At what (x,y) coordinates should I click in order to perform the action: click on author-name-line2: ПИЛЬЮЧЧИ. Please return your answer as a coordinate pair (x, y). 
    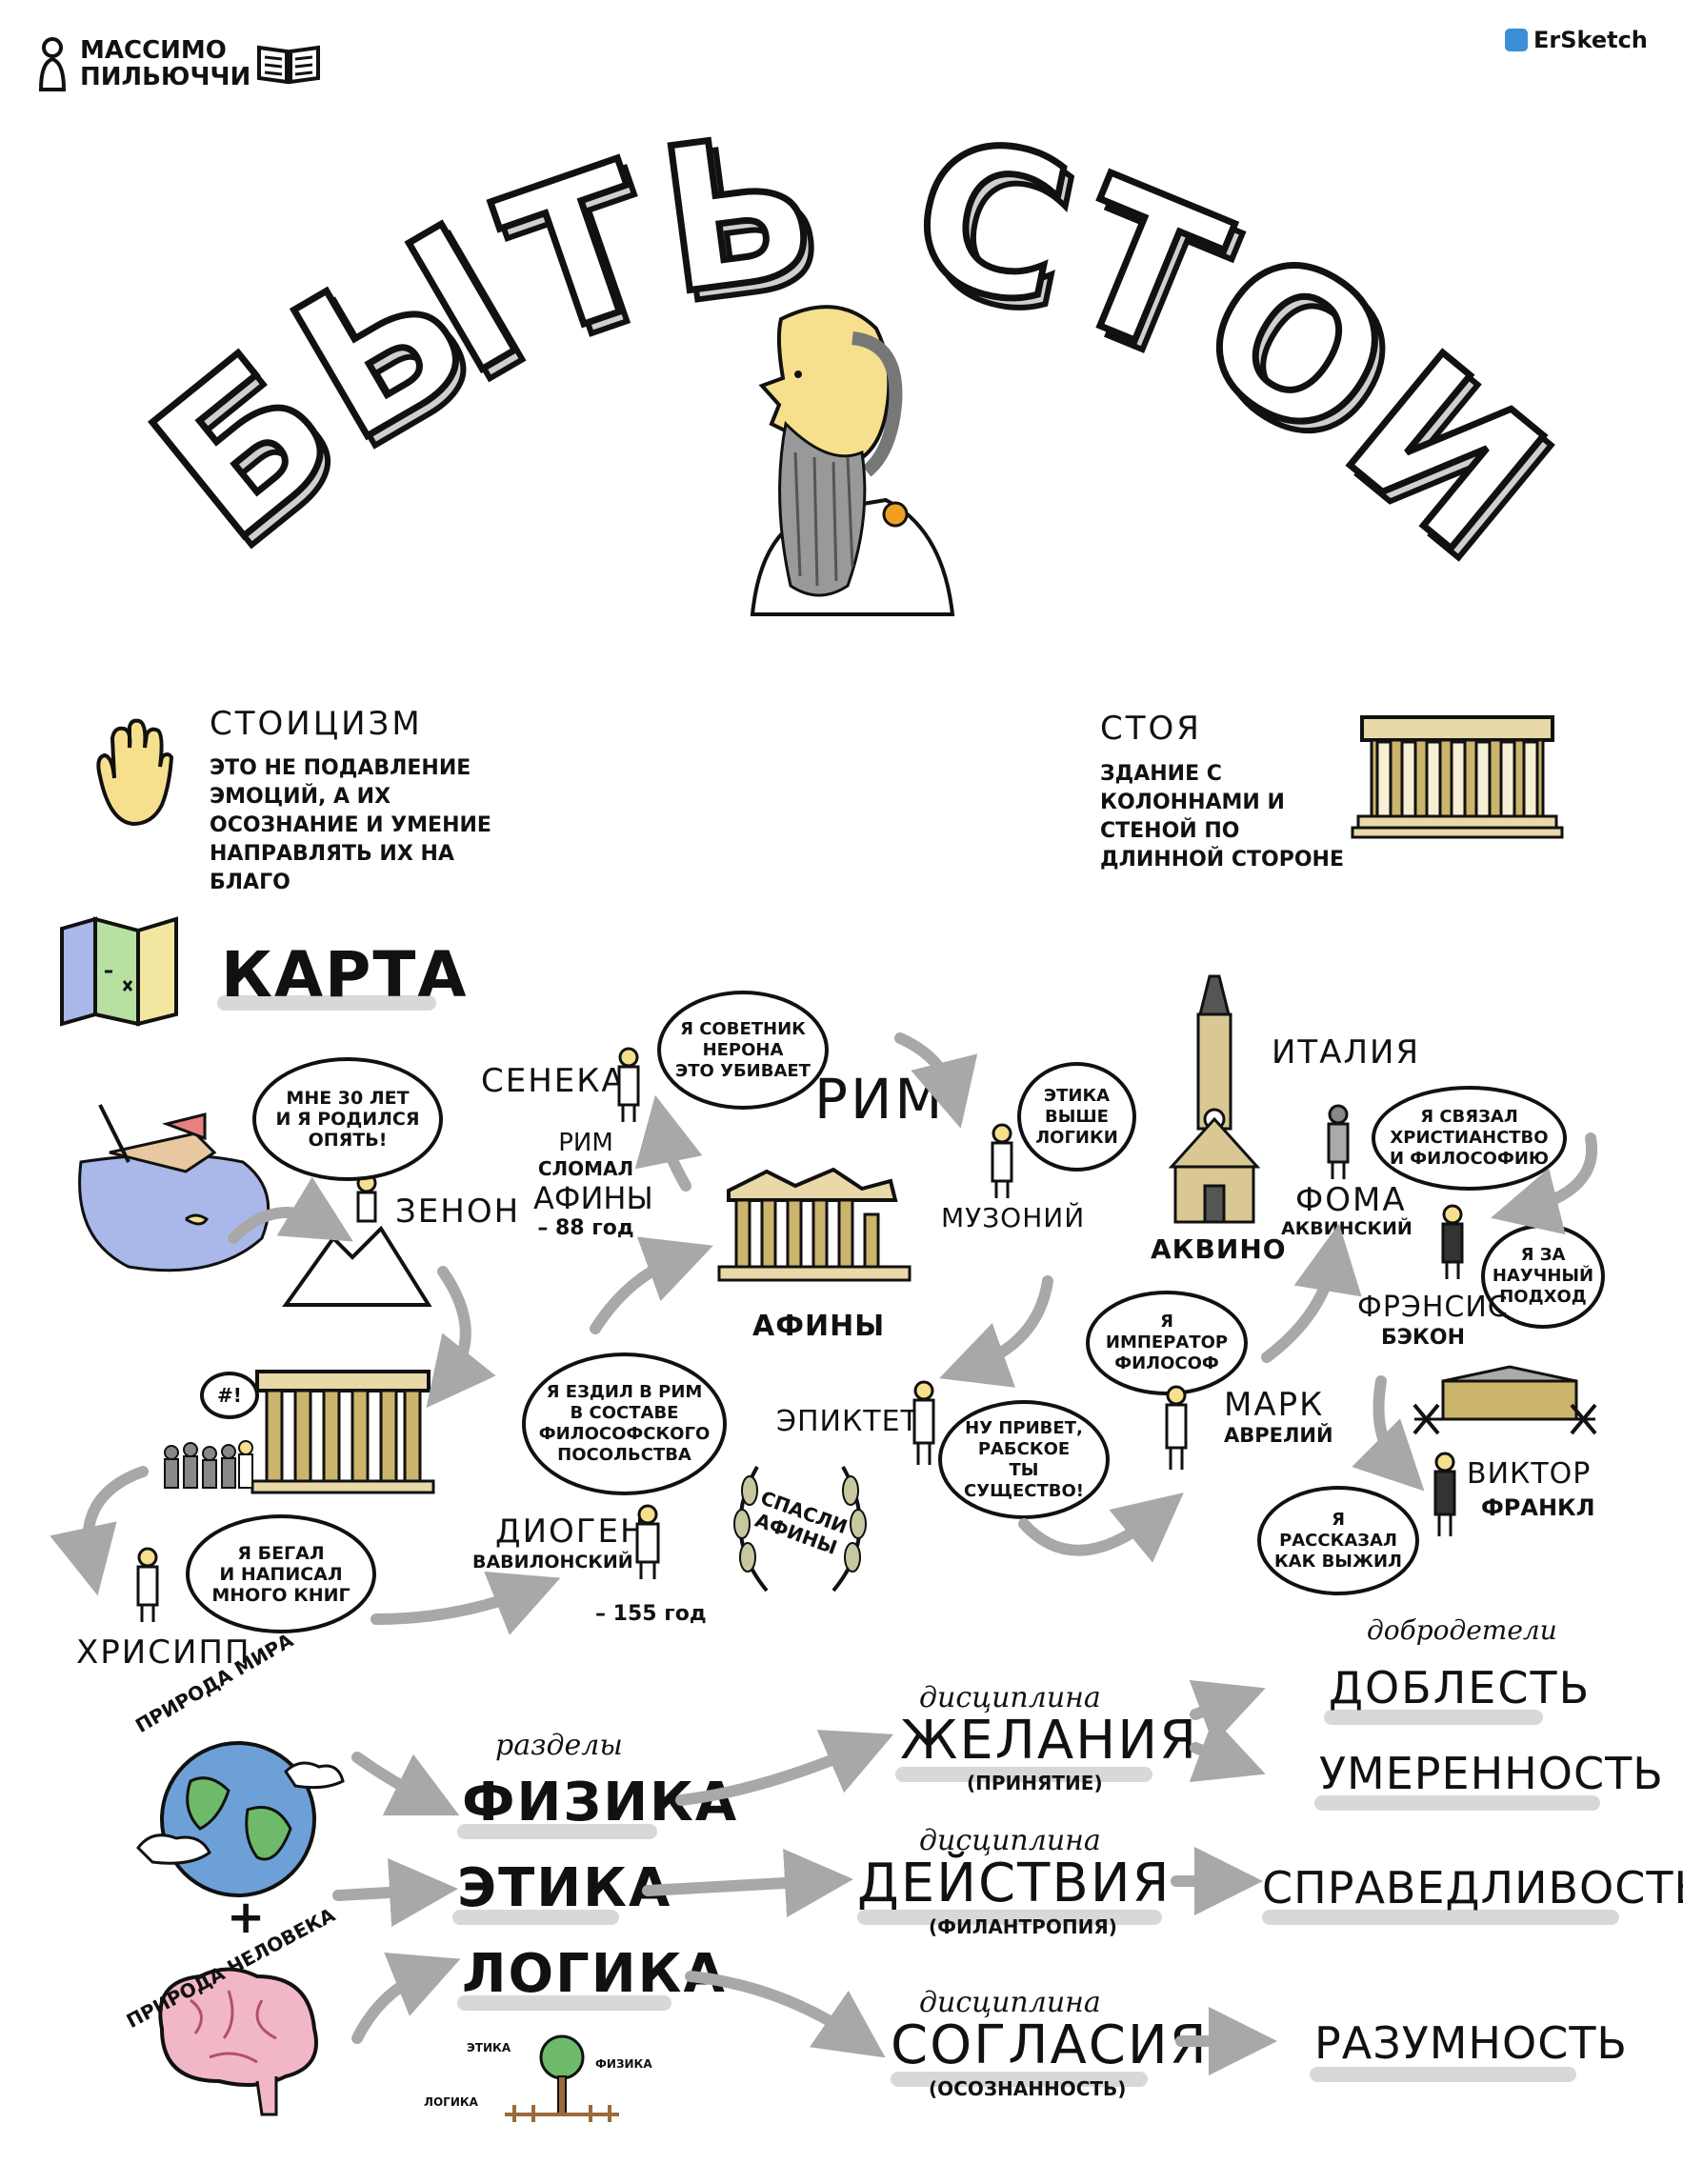
    Looking at the image, I should click on (165, 77).